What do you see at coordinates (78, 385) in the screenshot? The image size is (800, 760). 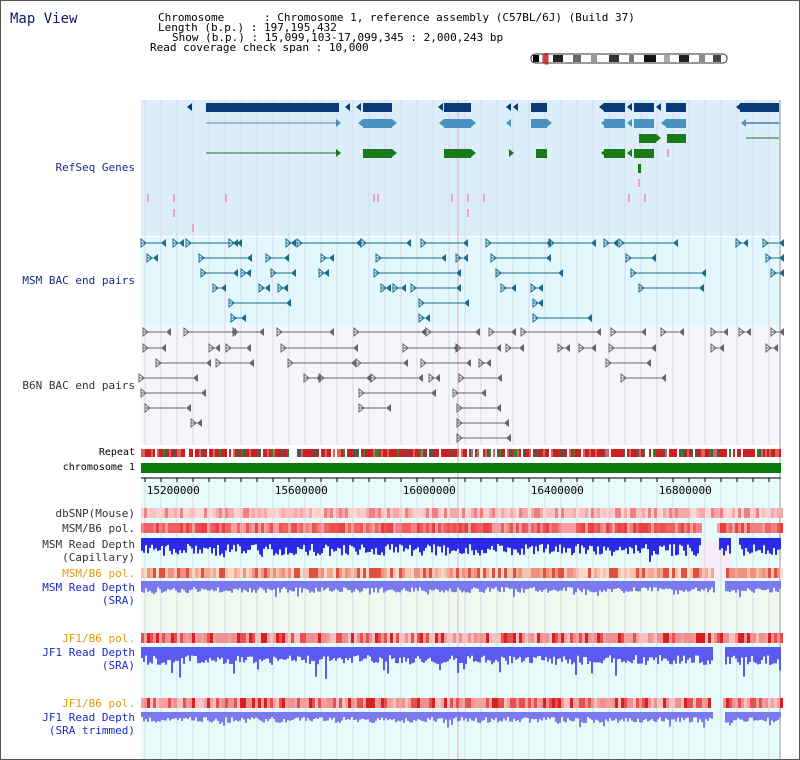 I see `track-label-b6n-bac: B6N BAC end pairs` at bounding box center [78, 385].